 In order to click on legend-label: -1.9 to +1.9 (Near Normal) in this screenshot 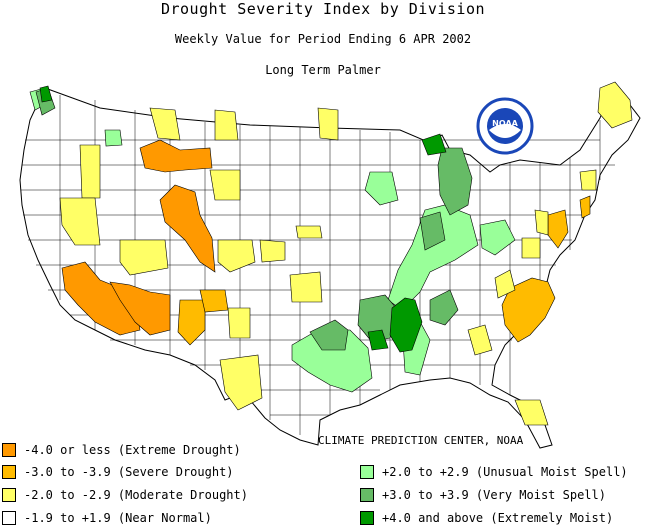, I will do `click(118, 518)`.